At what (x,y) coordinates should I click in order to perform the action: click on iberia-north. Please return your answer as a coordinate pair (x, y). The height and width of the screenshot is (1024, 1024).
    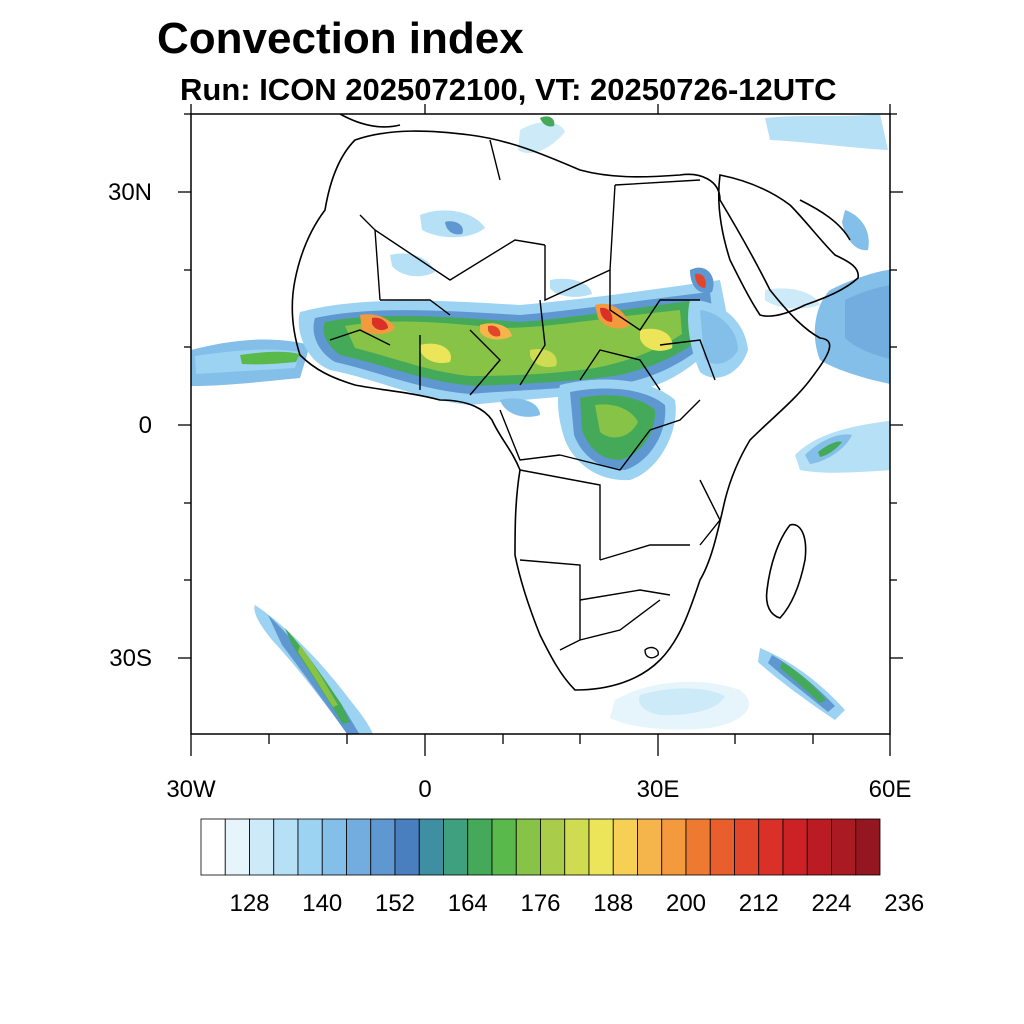
    Looking at the image, I should click on (370, 121).